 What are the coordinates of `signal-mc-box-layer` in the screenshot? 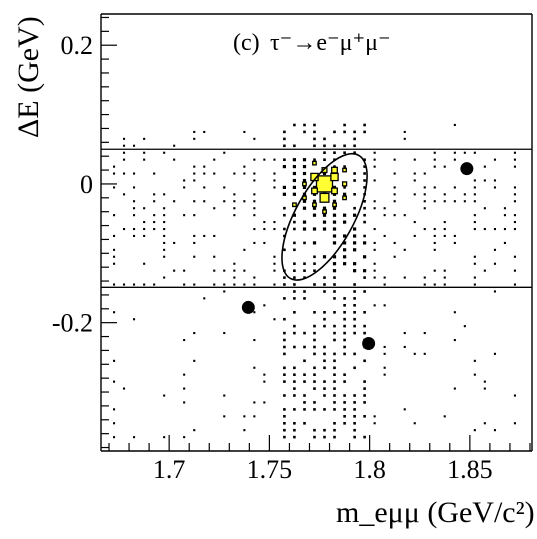 It's located at (320, 187).